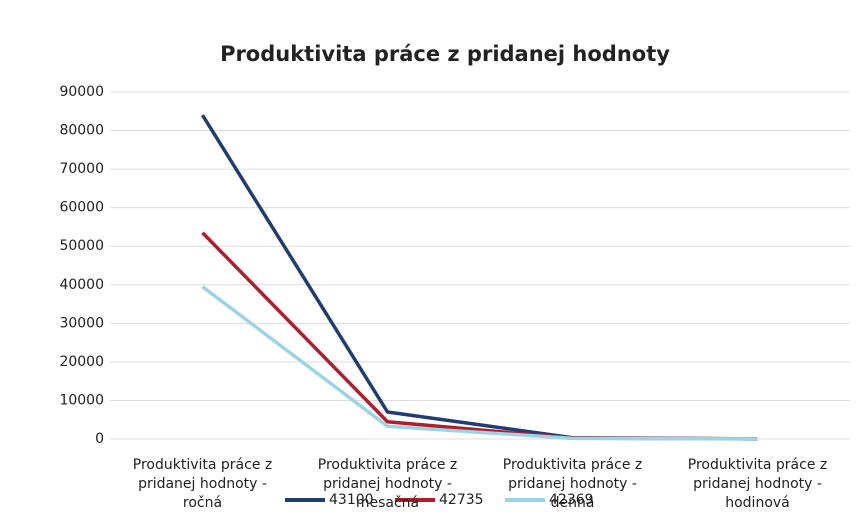 The width and height of the screenshot is (857, 528). I want to click on legend-label: 43100, so click(351, 500).